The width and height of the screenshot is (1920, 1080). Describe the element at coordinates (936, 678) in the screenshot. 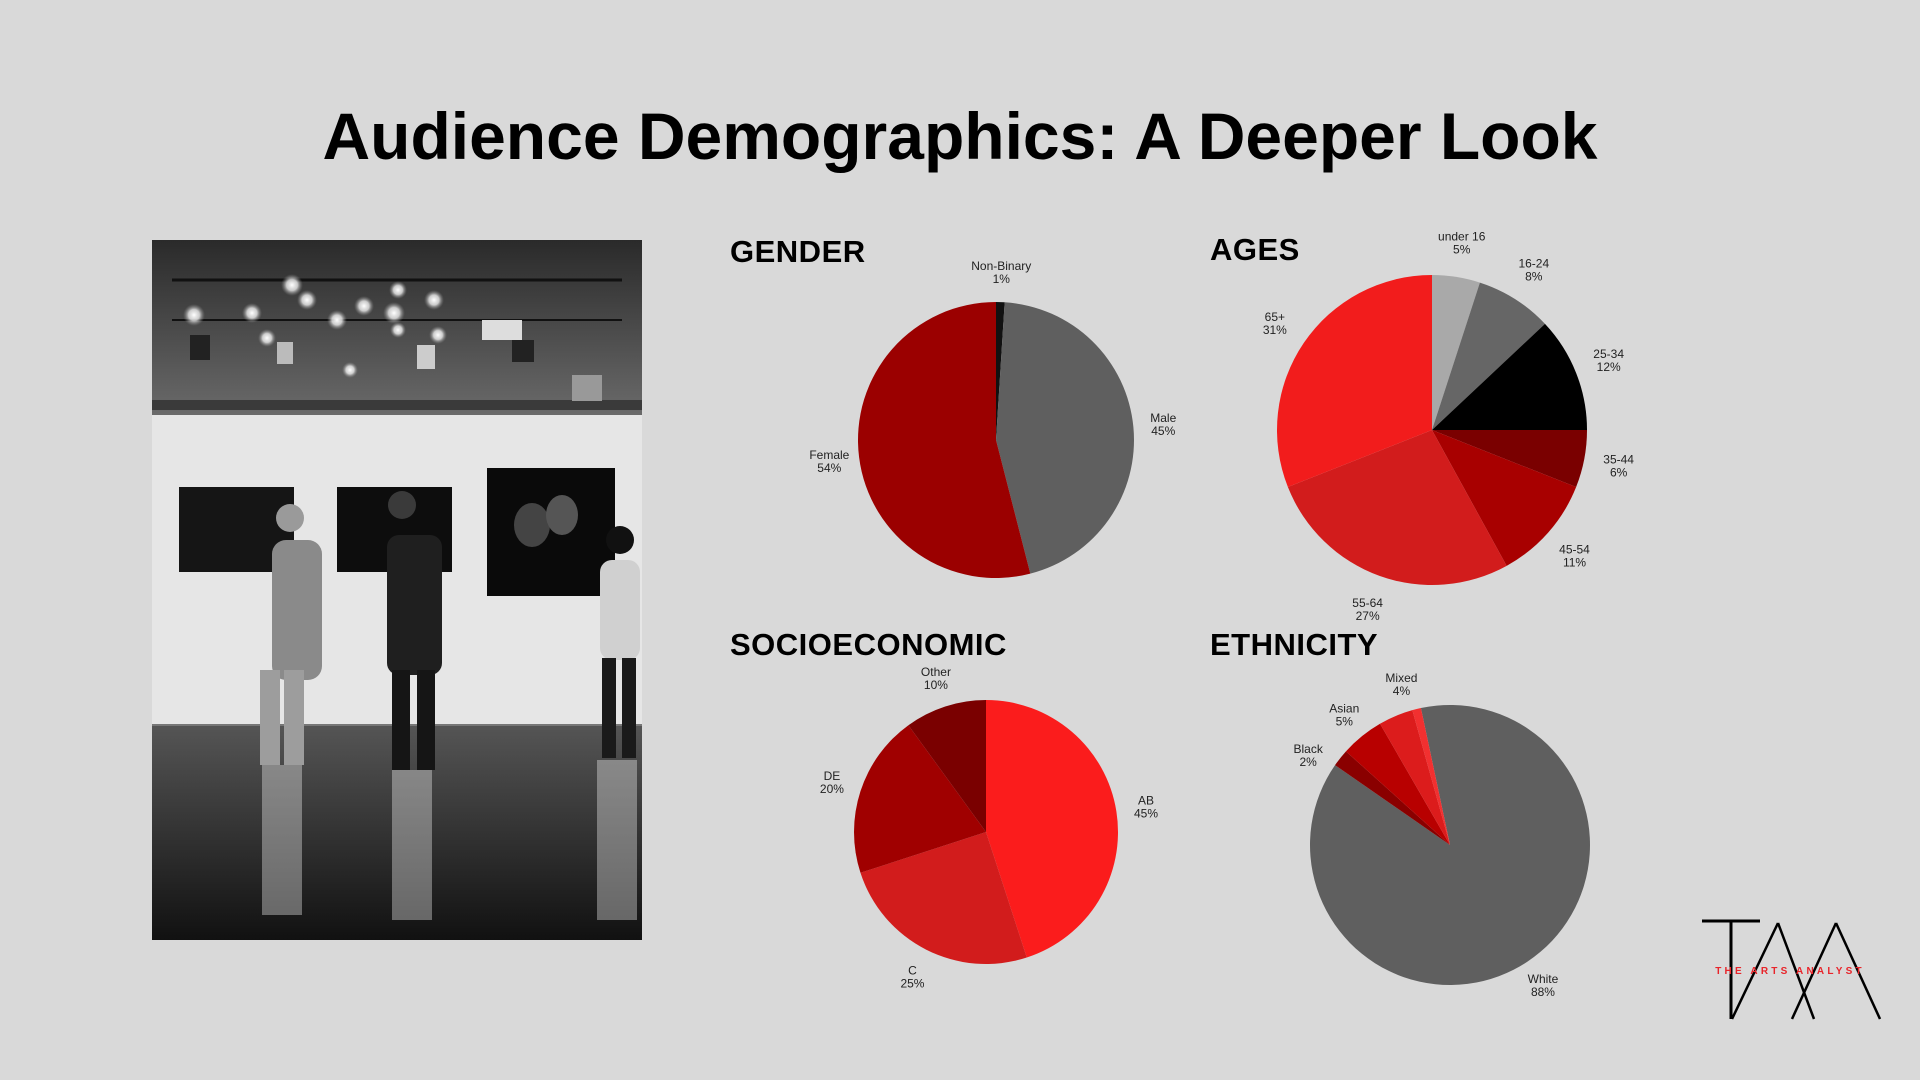

I see `socioeconomic-label-other: Other 10%` at that location.